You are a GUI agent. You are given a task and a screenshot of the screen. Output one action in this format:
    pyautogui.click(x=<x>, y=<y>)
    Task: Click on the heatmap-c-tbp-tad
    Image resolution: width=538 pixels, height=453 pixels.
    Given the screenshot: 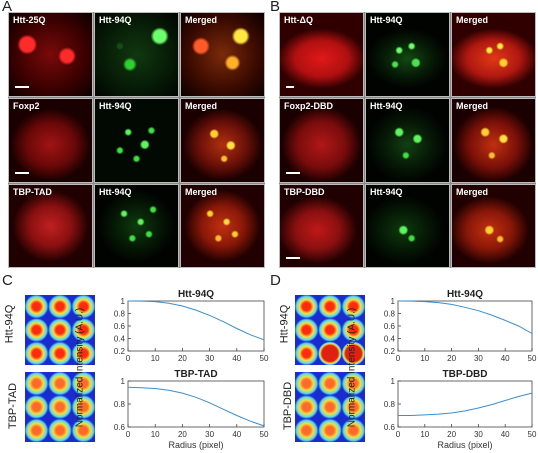 What is the action you would take?
    pyautogui.click(x=60, y=407)
    